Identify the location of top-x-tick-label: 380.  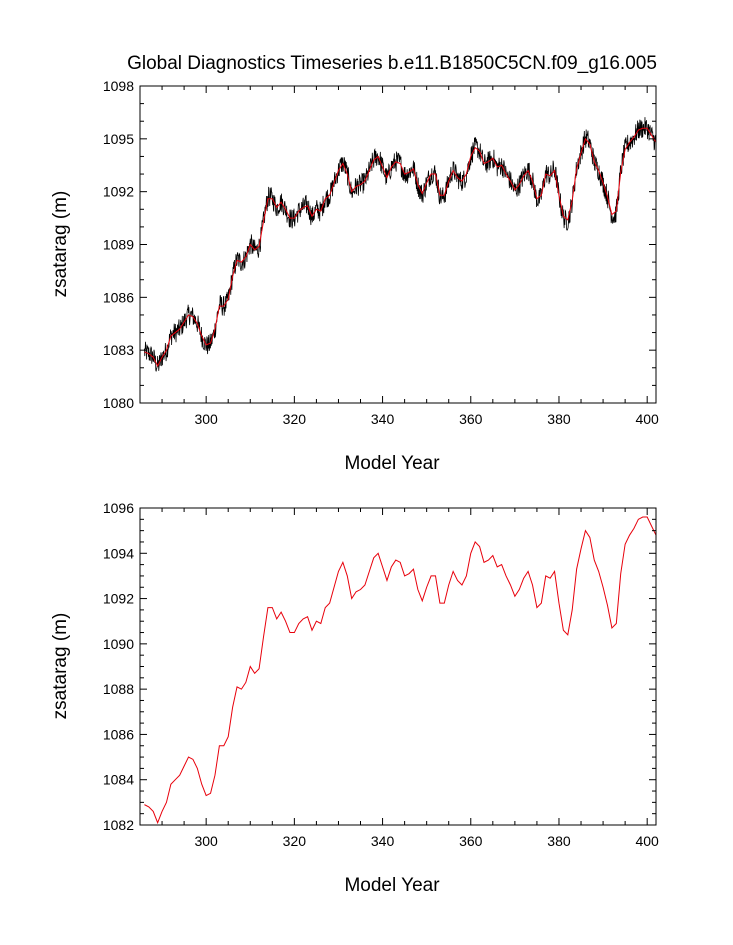
(559, 419).